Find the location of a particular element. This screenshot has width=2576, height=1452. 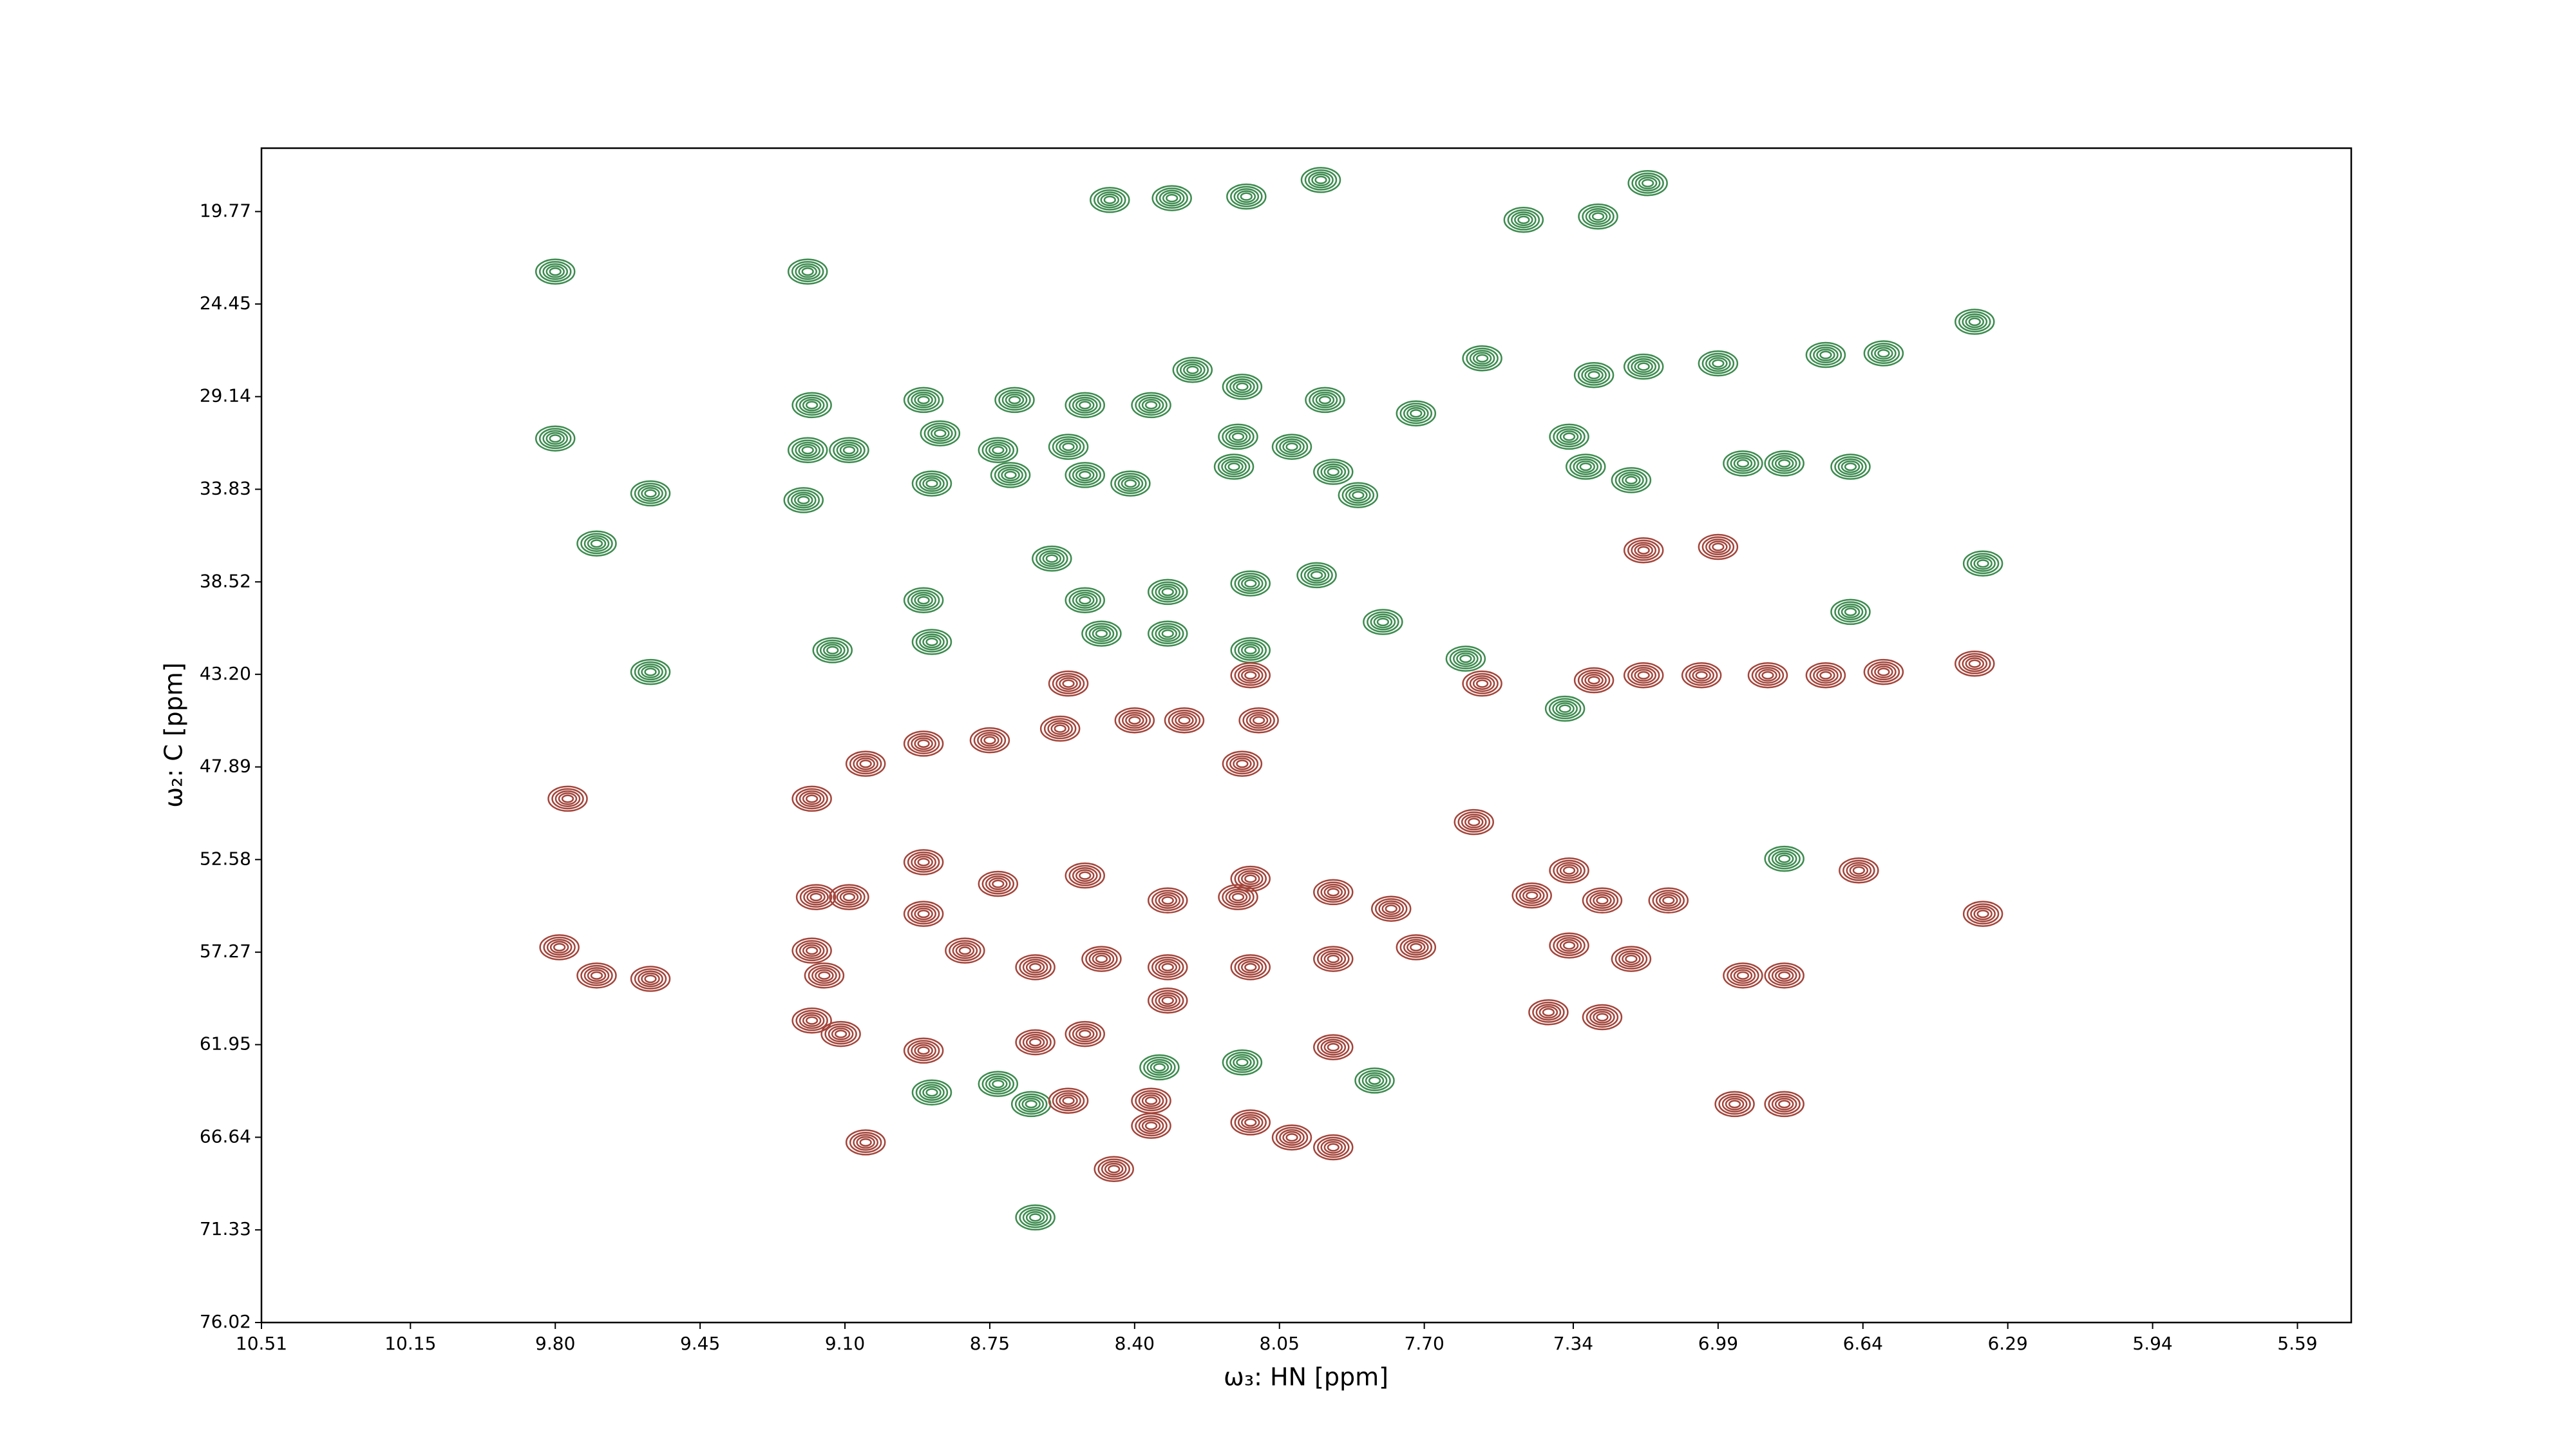

x-tick-label: 5.94 is located at coordinates (2152, 1343).